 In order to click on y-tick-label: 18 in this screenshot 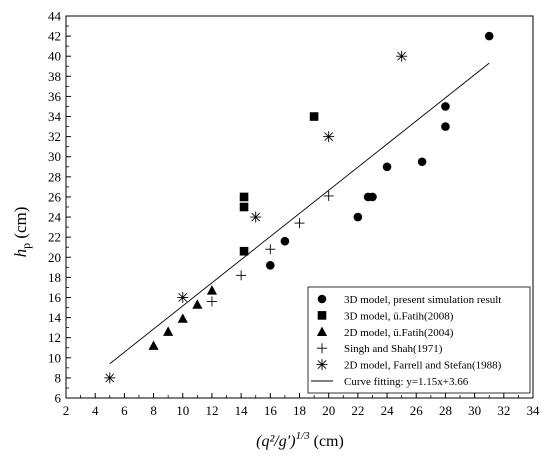, I will do `click(54, 277)`.